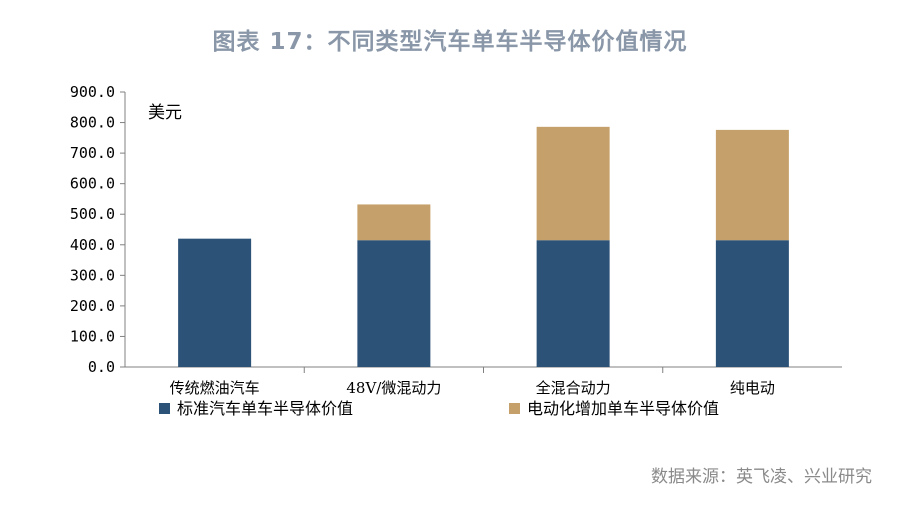 Image resolution: width=900 pixels, height=514 pixels. Describe the element at coordinates (92, 214) in the screenshot. I see `y-tick-label: 500.0` at that location.